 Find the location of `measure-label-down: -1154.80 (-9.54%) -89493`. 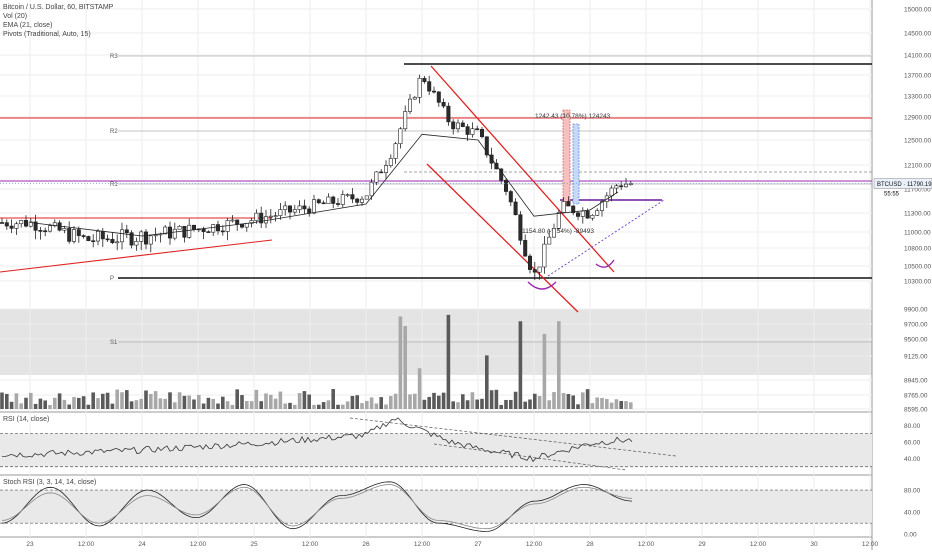

measure-label-down: -1154.80 (-9.54%) -89493 is located at coordinates (557, 231).